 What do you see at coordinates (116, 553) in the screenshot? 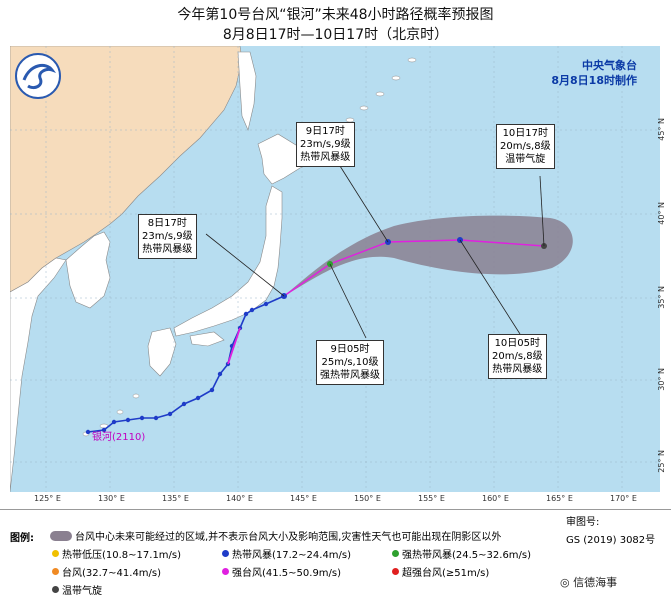
I see `legend-item: 热带低压(10.8~17.1m/s)` at bounding box center [116, 553].